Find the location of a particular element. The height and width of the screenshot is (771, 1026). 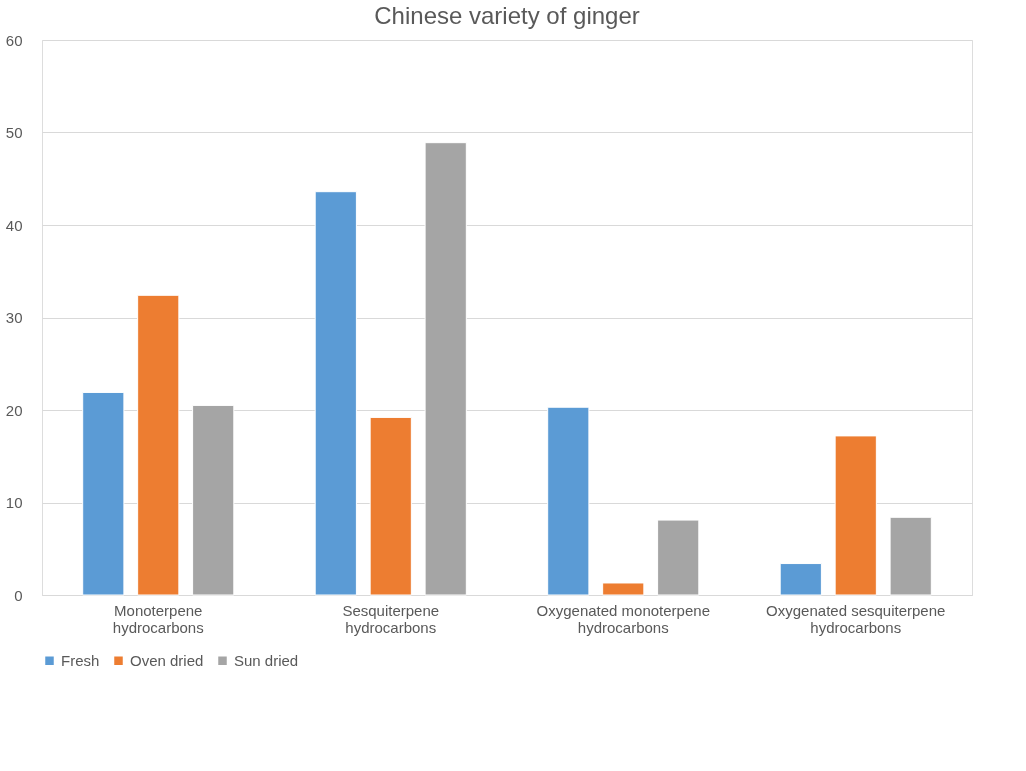

chart-title: Chinese variety of ginger is located at coordinates (507, 15).